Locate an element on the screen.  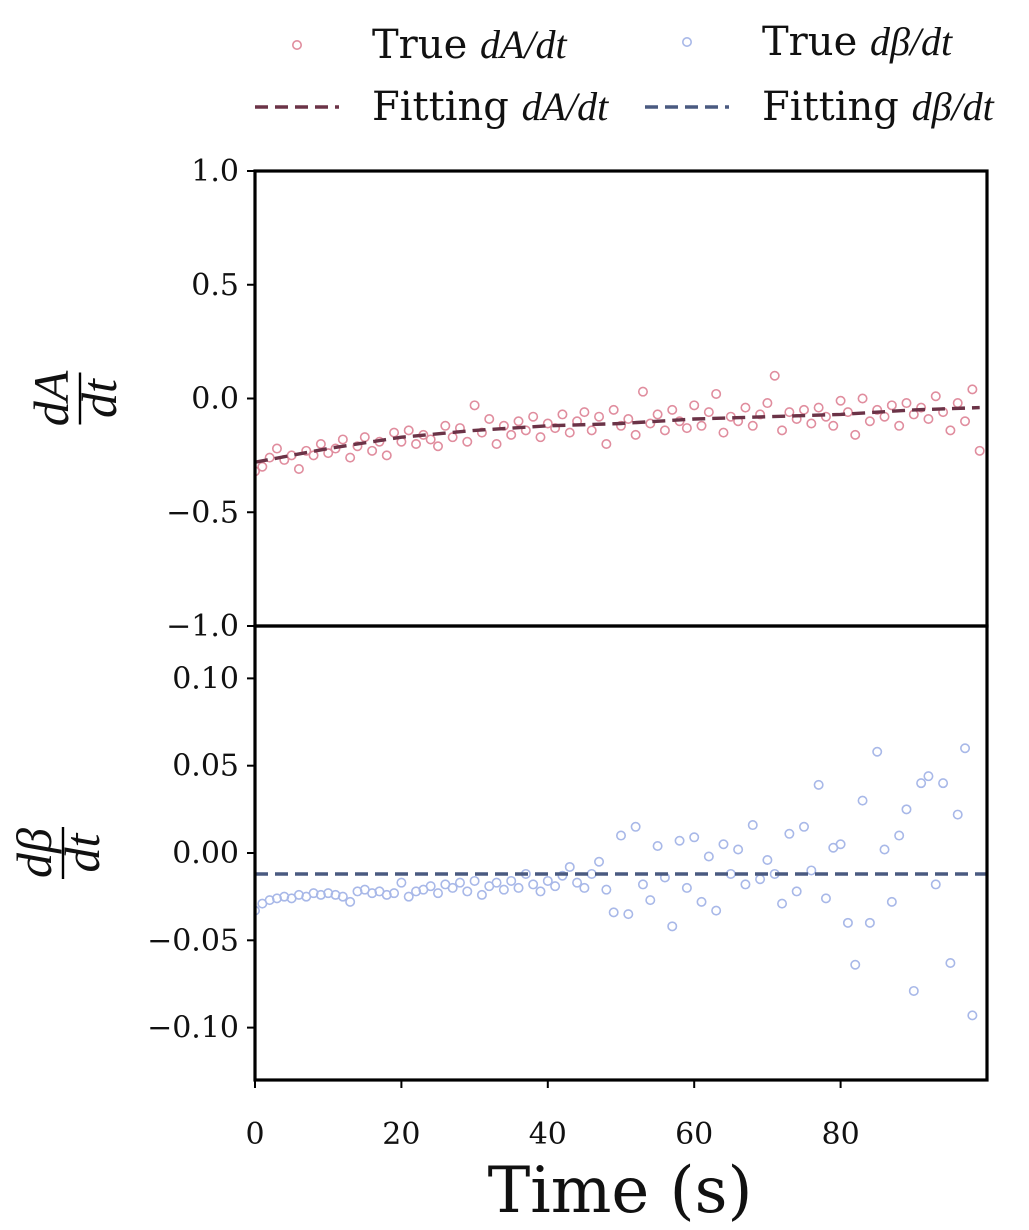
legend-label: True dβ/dt is located at coordinates (857, 42).